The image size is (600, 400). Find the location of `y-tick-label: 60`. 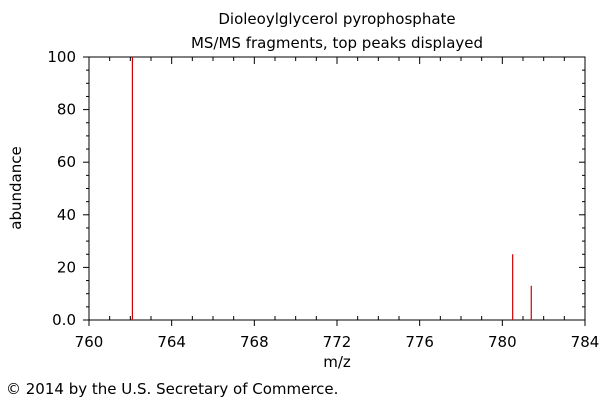

y-tick-label: 60 is located at coordinates (66, 162).